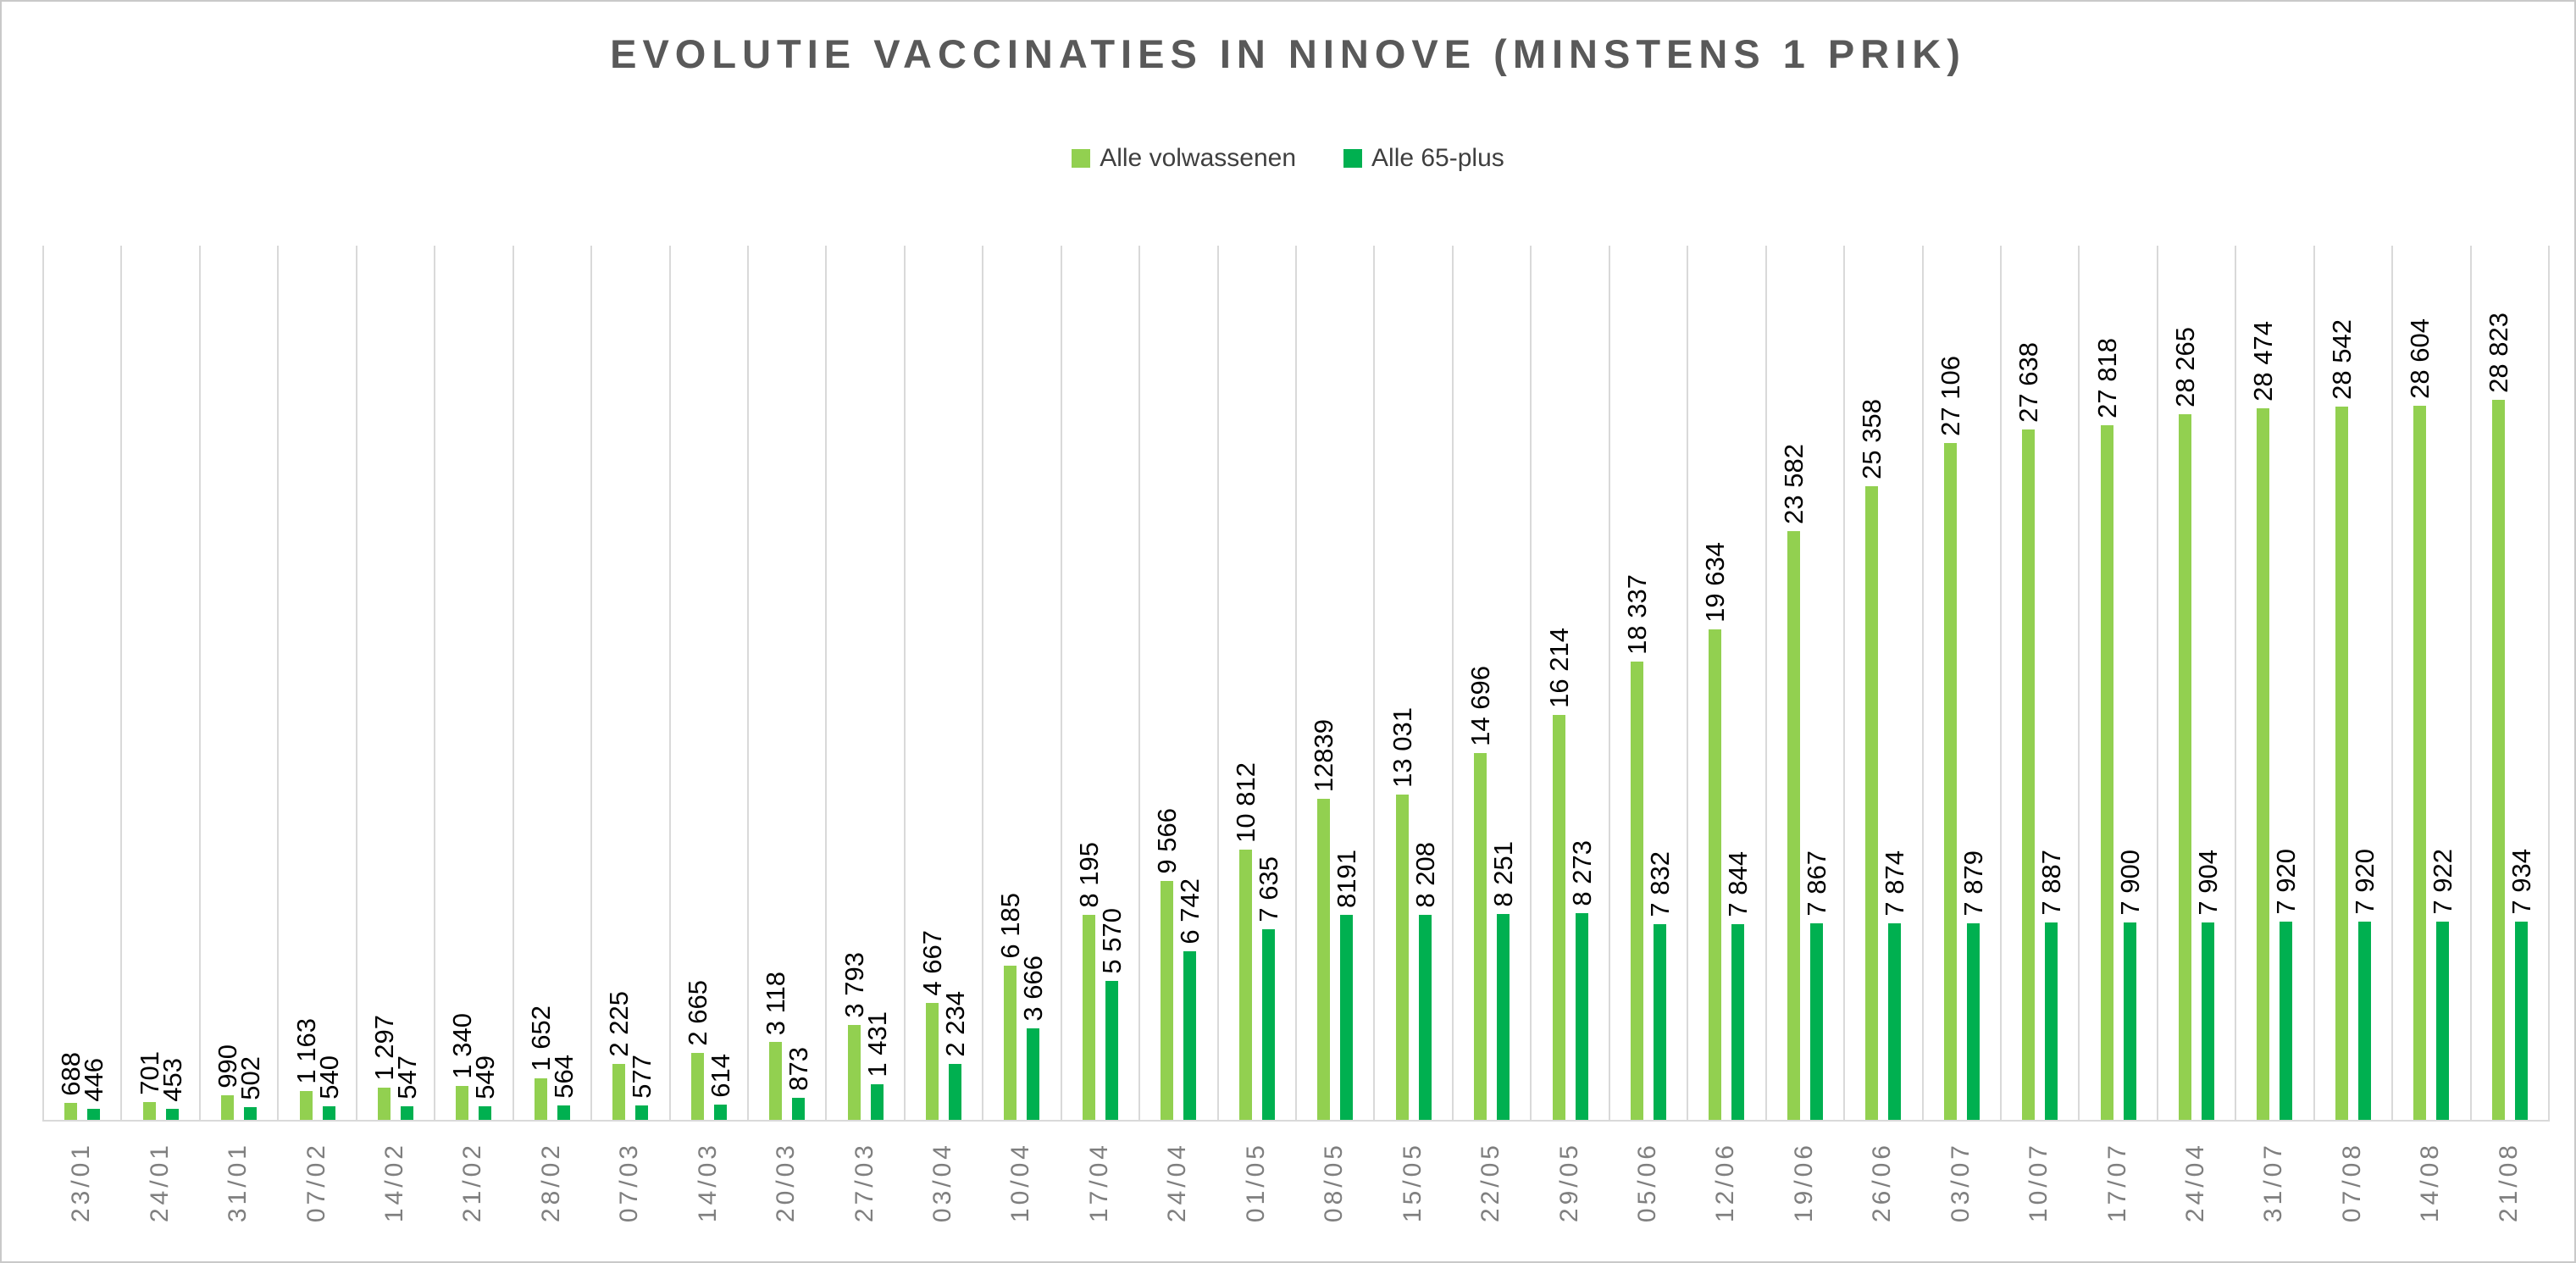 This screenshot has width=2576, height=1263. Describe the element at coordinates (1806, 683) in the screenshot. I see `category-cluster: 23 582 7 867` at that location.